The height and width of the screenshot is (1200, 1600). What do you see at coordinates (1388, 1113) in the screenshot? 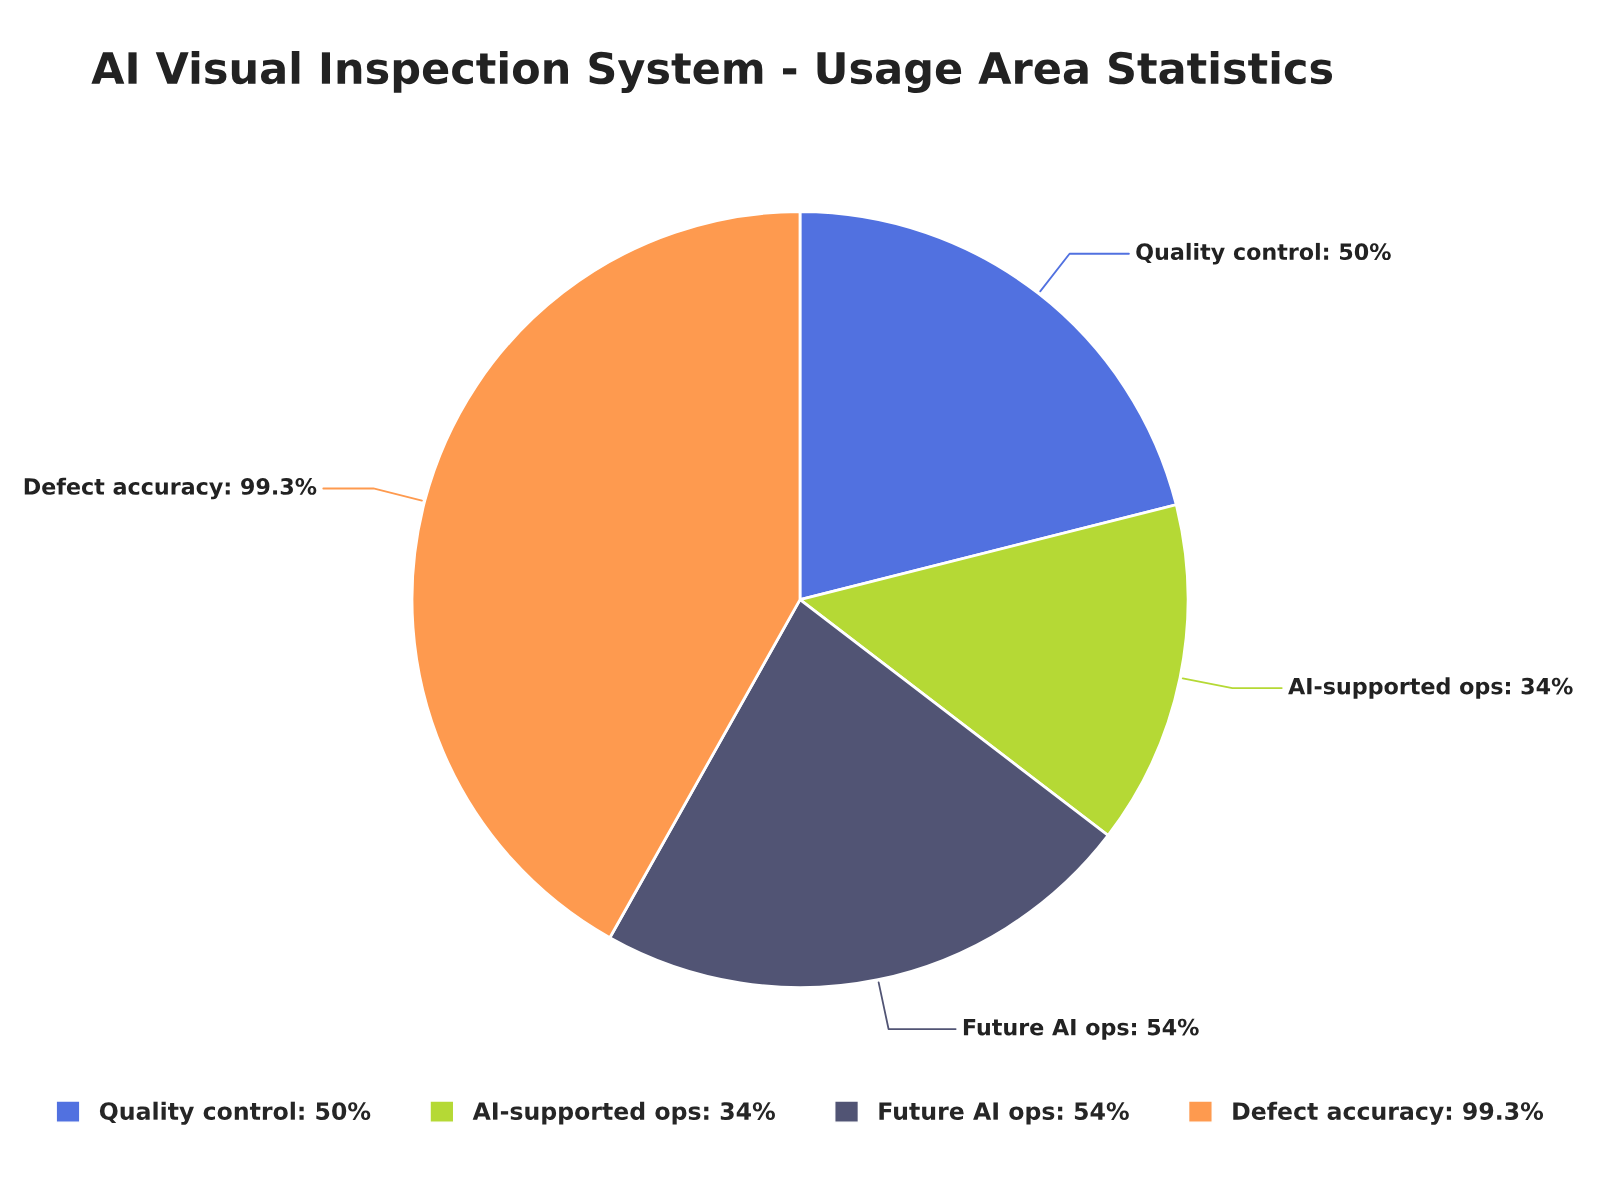
I see `legend-label: Defect accuracy: 99.3%` at bounding box center [1388, 1113].